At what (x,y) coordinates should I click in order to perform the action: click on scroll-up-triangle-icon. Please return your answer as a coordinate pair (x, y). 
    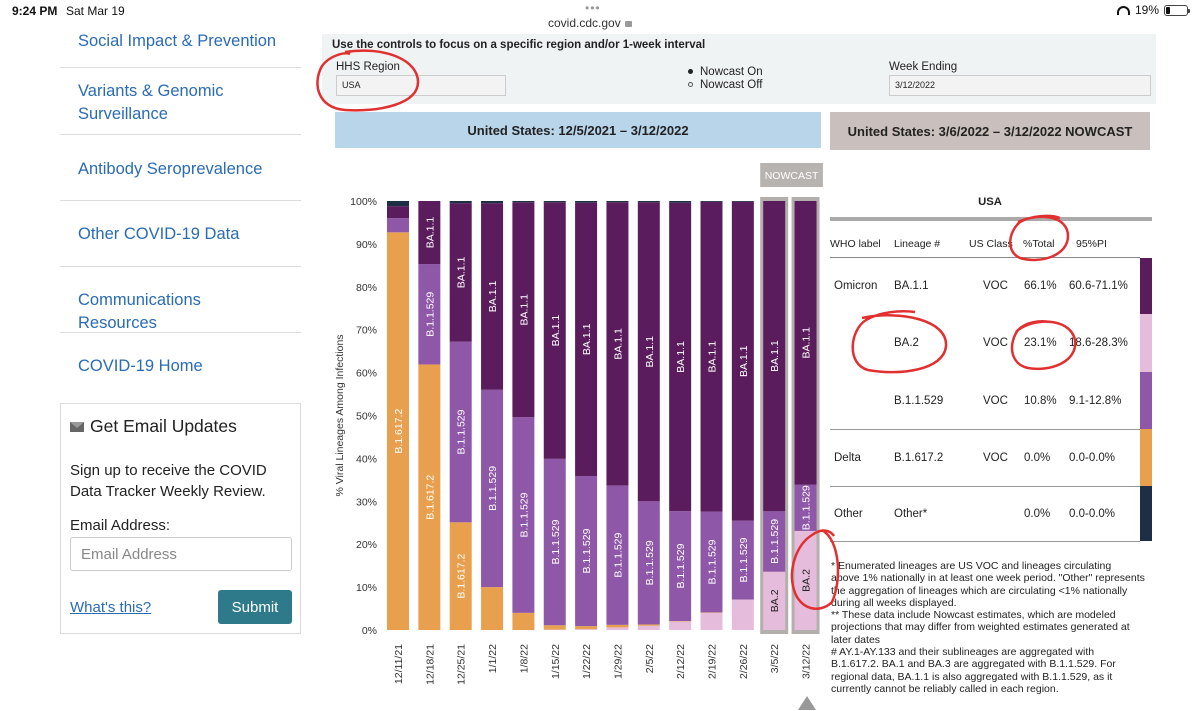
    Looking at the image, I should click on (807, 703).